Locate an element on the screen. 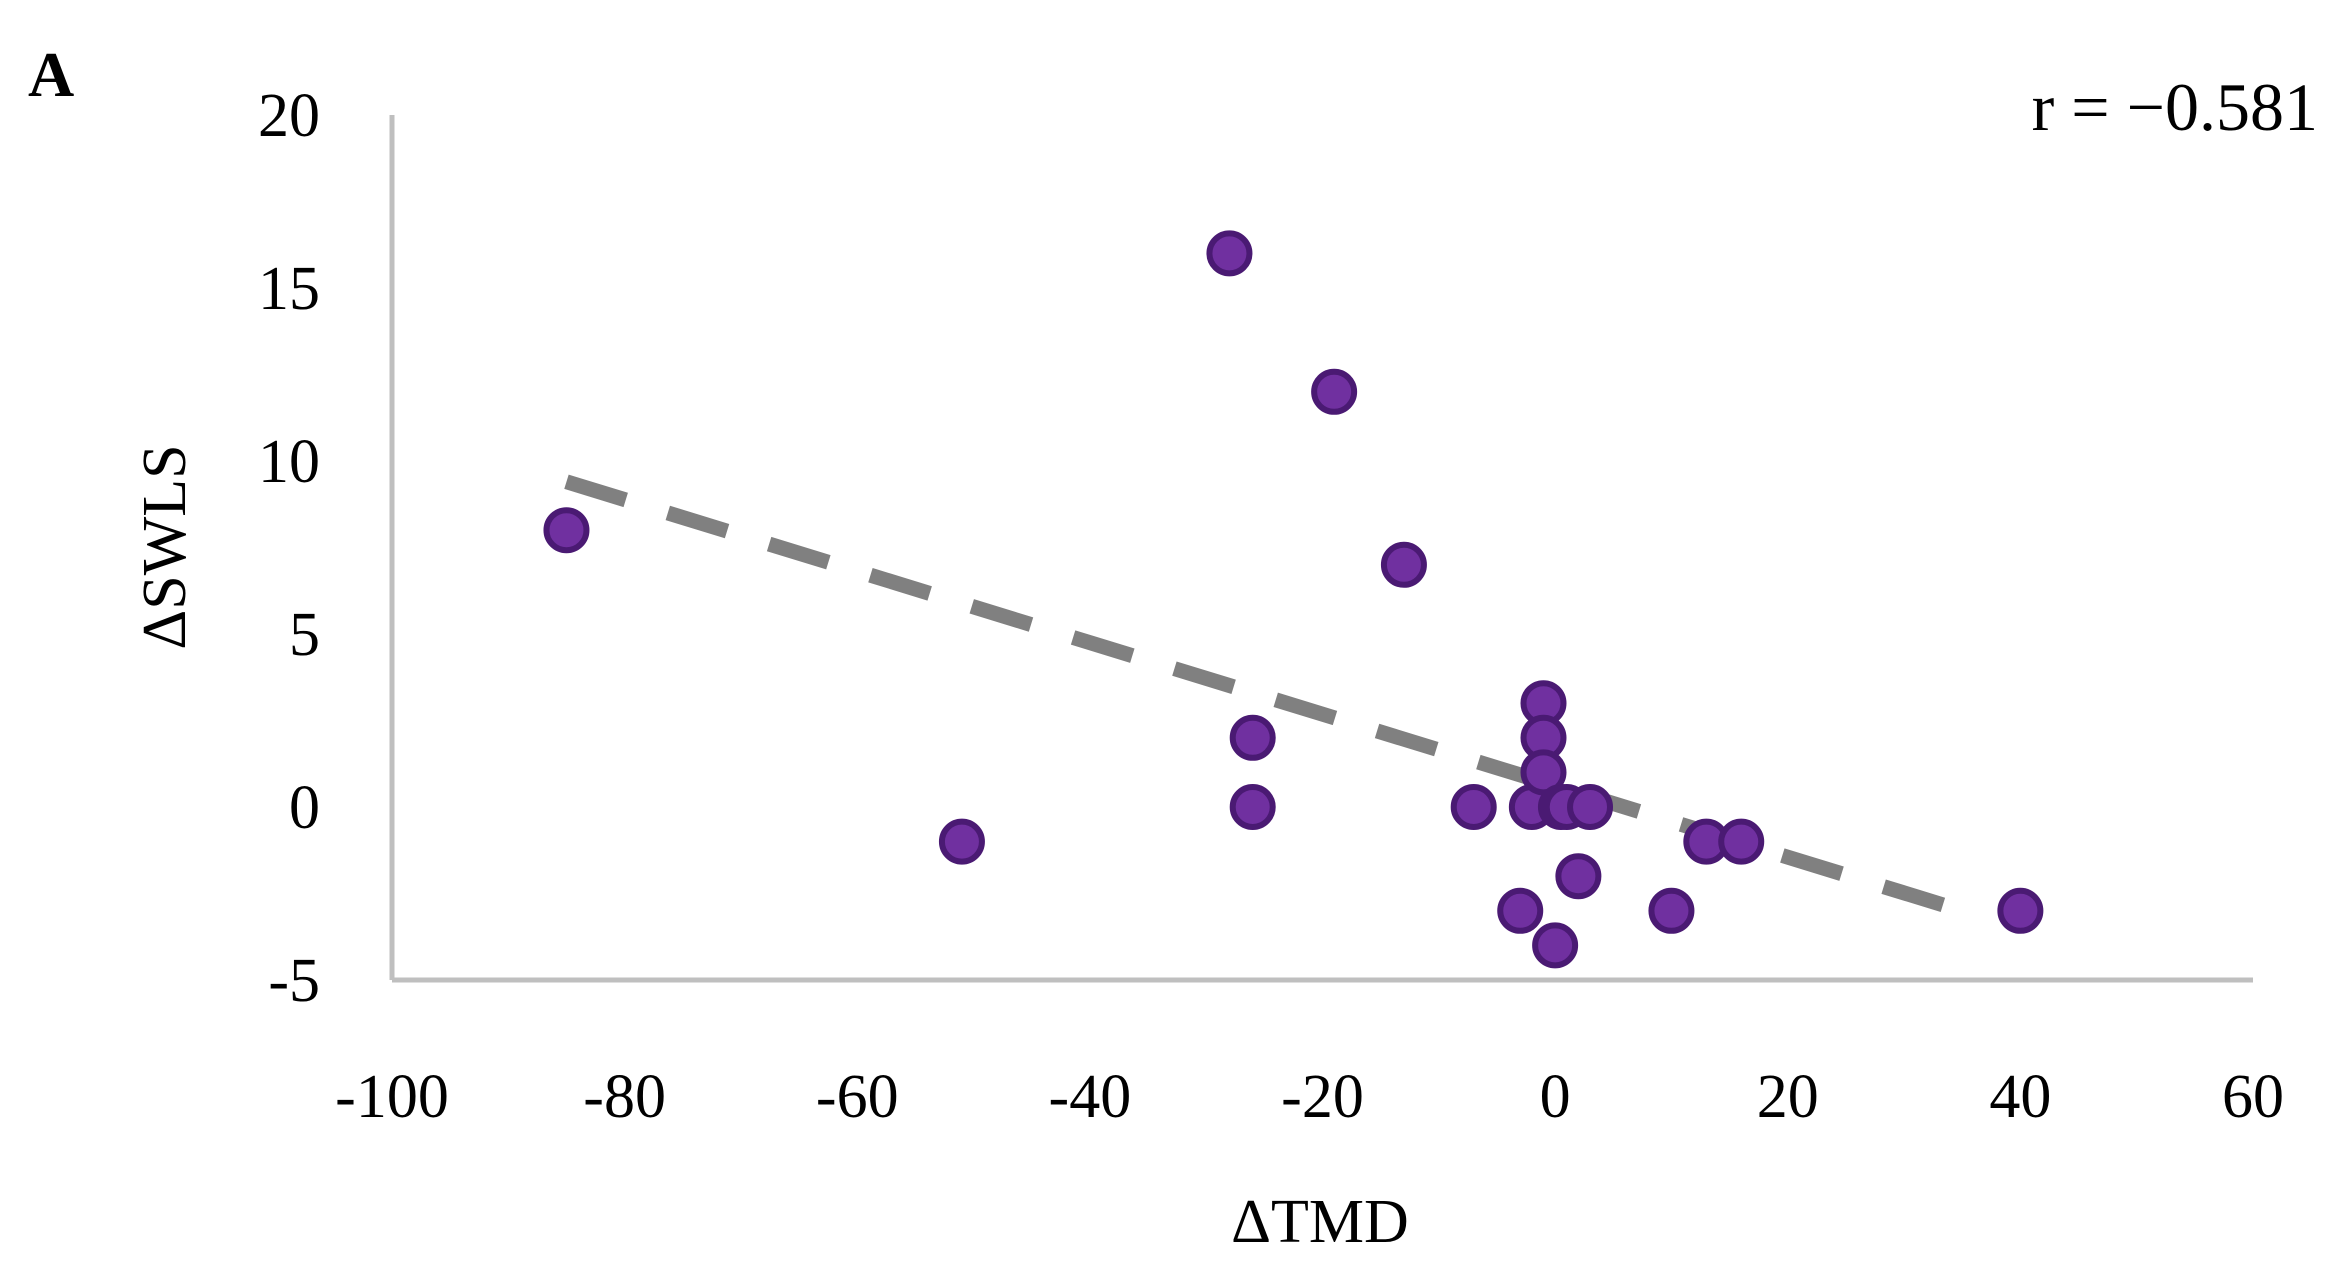  y-tick-label: 15 is located at coordinates (289, 289).